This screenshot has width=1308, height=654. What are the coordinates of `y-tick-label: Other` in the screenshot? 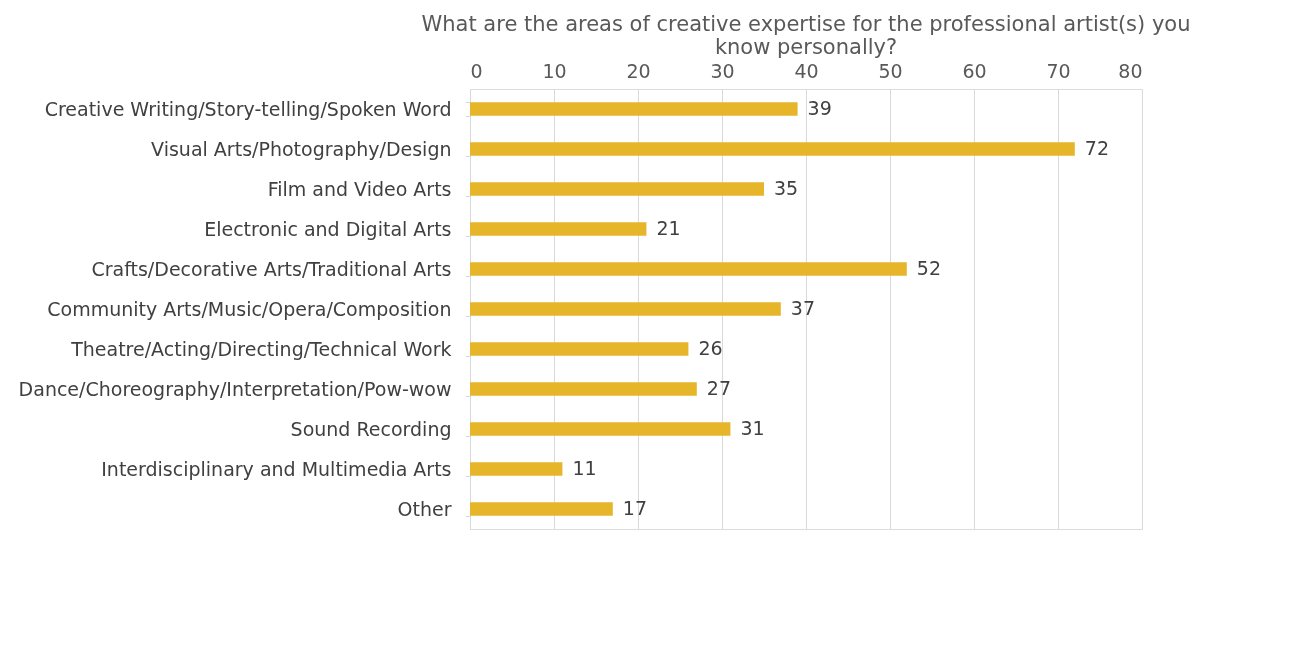 It's located at (424, 508).